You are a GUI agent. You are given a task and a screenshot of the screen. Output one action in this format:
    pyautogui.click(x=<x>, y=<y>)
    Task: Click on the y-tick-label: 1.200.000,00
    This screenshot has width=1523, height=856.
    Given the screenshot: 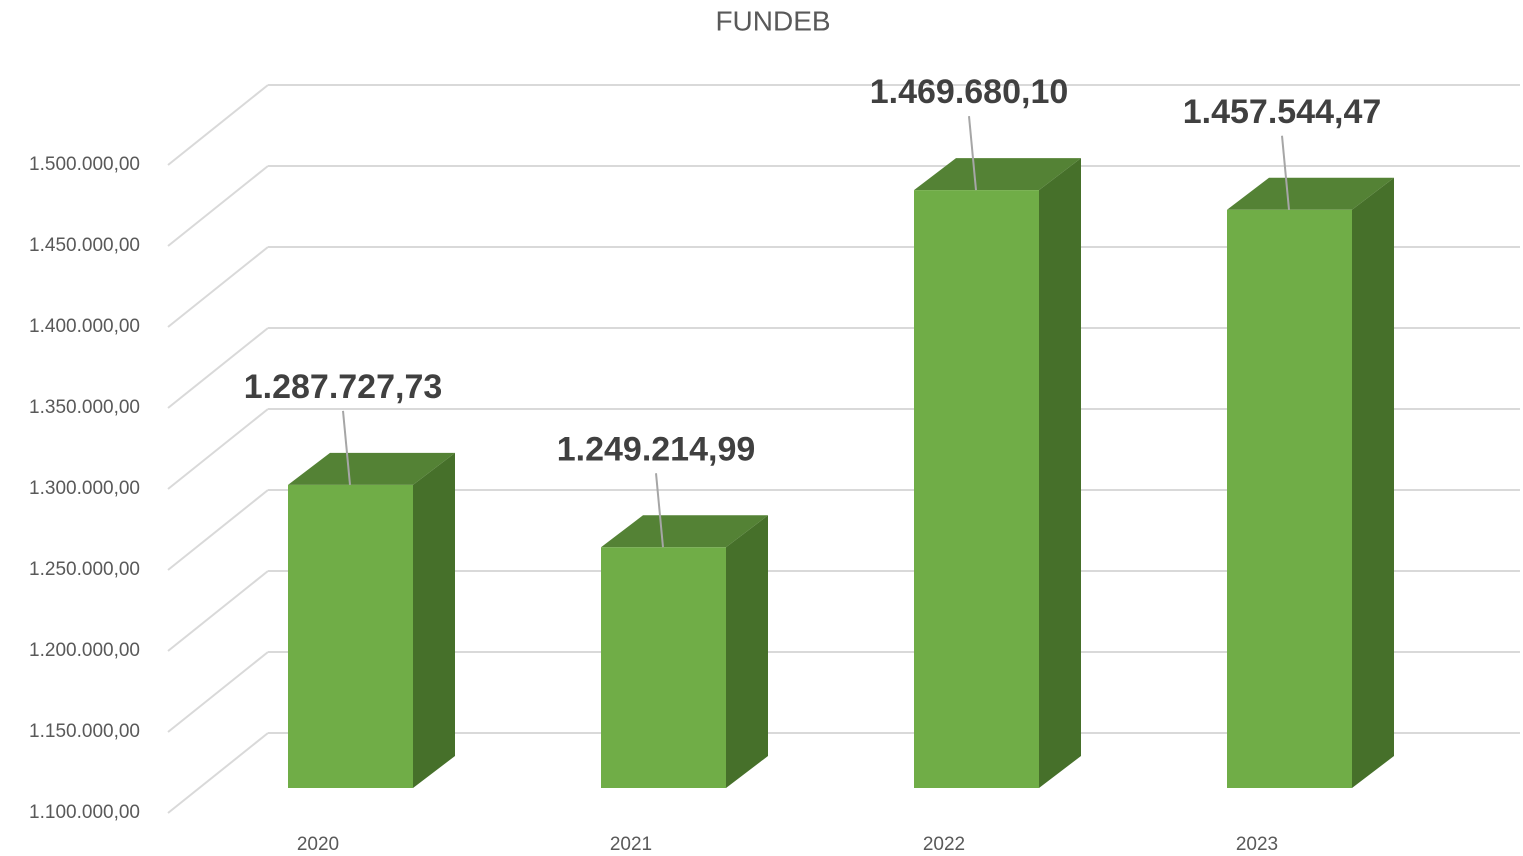 What is the action you would take?
    pyautogui.click(x=84, y=650)
    